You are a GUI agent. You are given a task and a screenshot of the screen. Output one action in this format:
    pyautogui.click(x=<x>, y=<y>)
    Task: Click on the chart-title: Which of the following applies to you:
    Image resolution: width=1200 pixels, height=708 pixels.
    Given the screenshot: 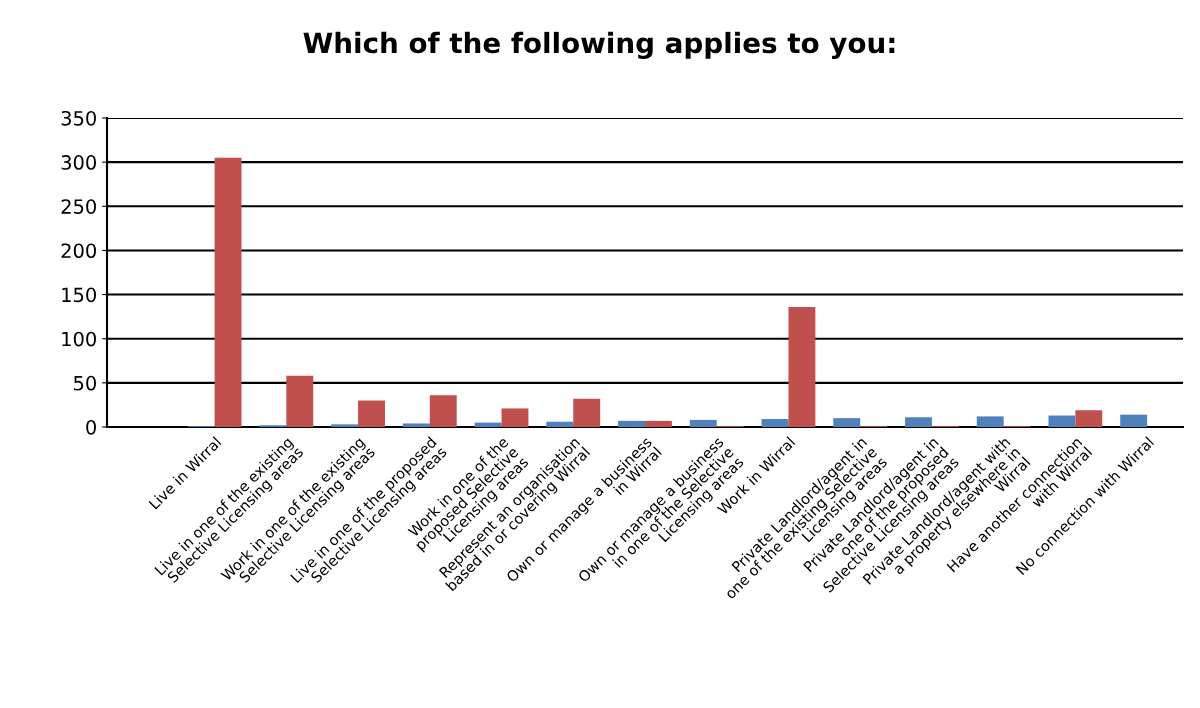 What is the action you would take?
    pyautogui.click(x=599, y=45)
    